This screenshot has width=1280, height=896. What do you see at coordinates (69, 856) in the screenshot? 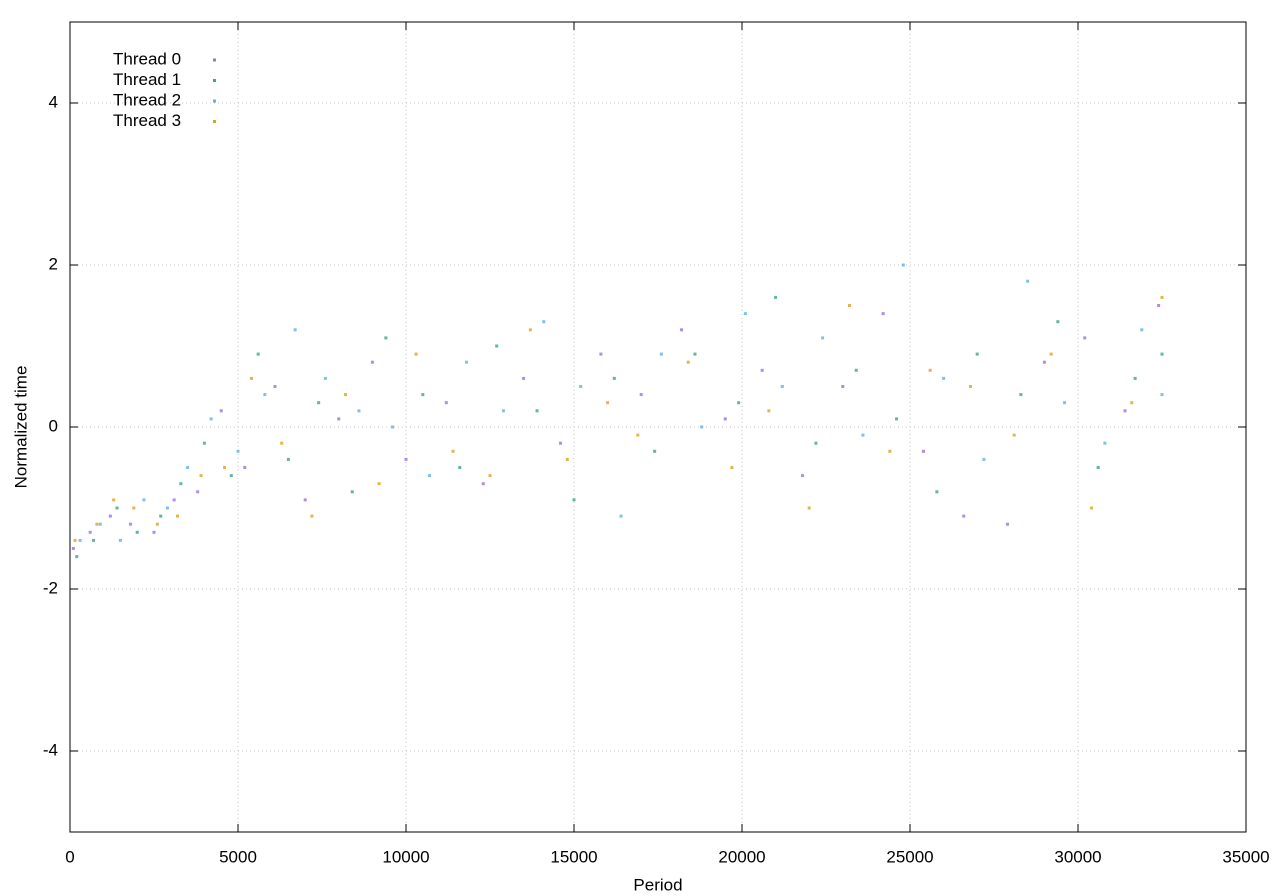
I see `x-tick-label: 0` at bounding box center [69, 856].